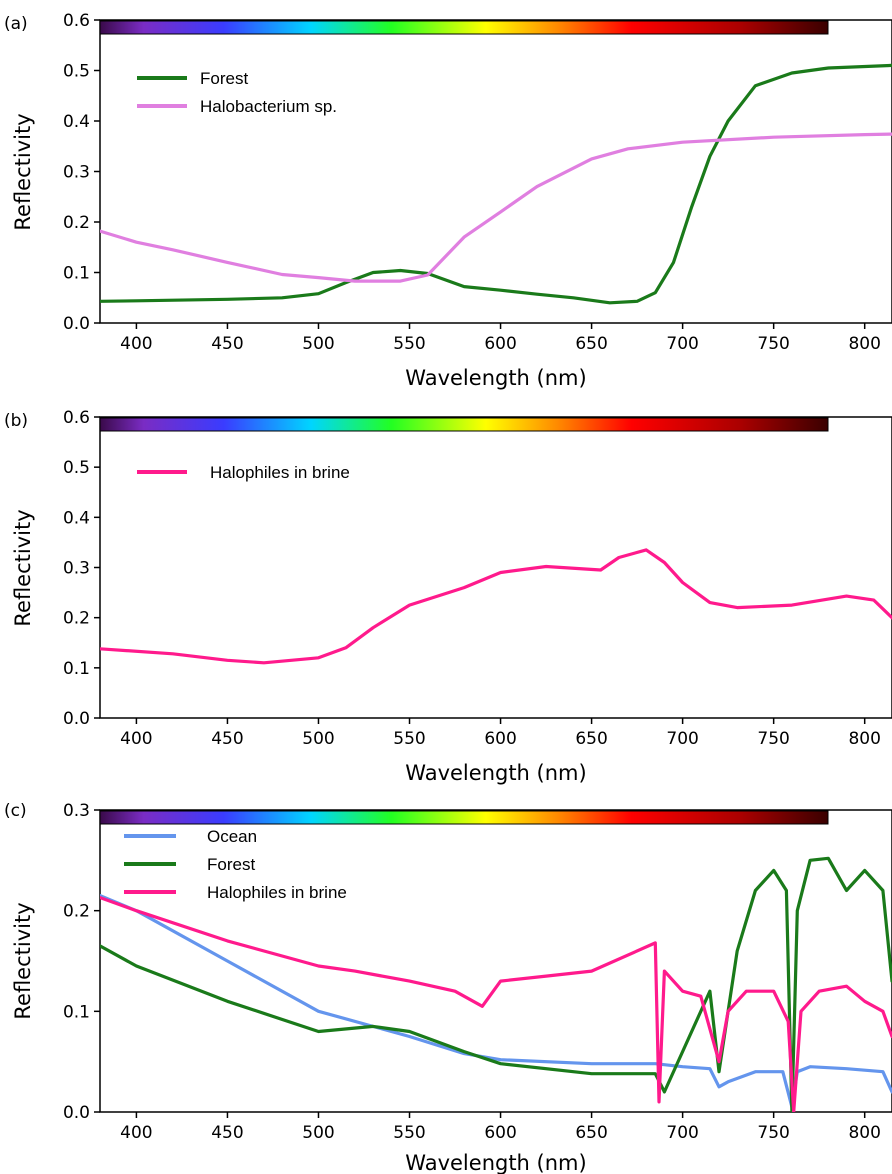  I want to click on series-lines, so click(496, 606).